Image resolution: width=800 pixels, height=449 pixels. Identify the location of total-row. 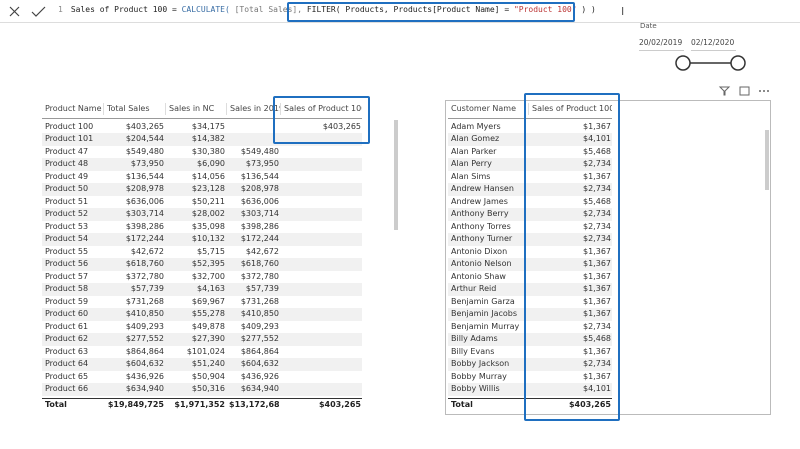
(202, 405).